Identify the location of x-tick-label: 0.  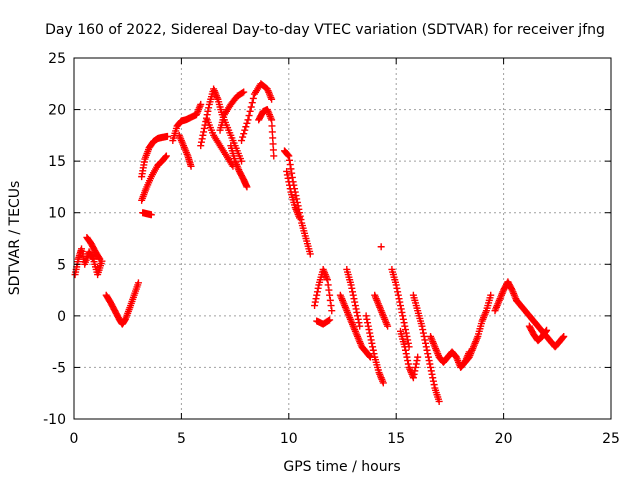
(74, 439).